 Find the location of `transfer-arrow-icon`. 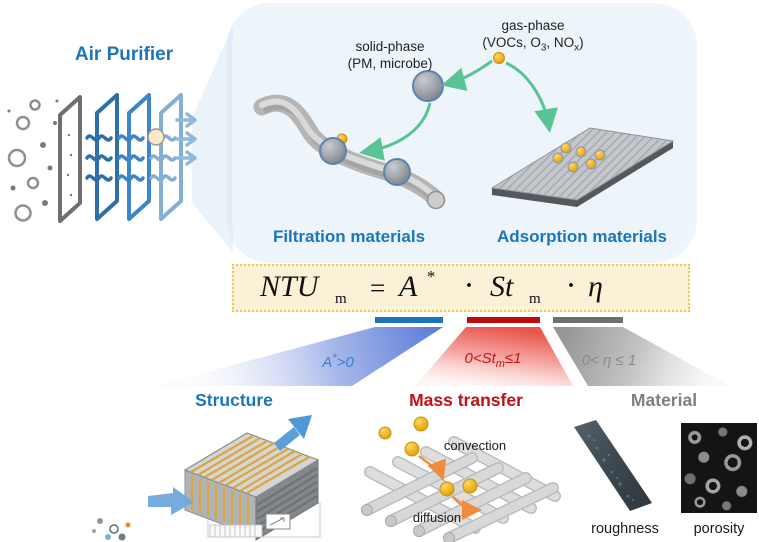

transfer-arrow-icon is located at coordinates (458, 110).